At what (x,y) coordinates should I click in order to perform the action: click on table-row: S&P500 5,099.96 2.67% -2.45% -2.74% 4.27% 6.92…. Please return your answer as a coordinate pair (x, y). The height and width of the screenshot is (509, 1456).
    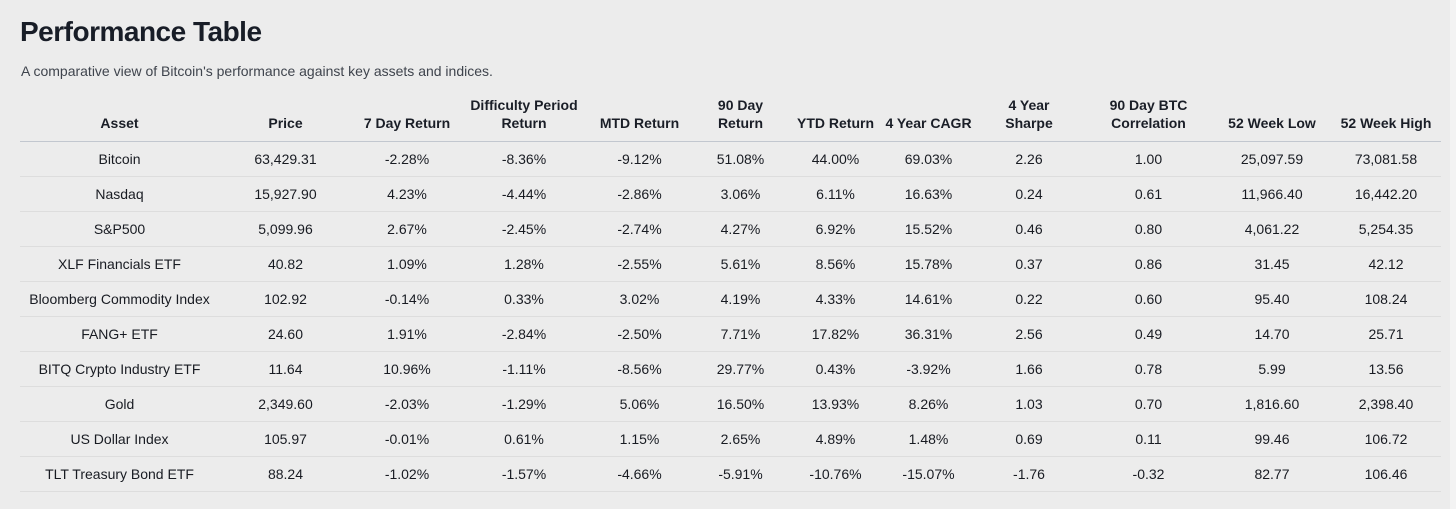
    Looking at the image, I should click on (730, 229).